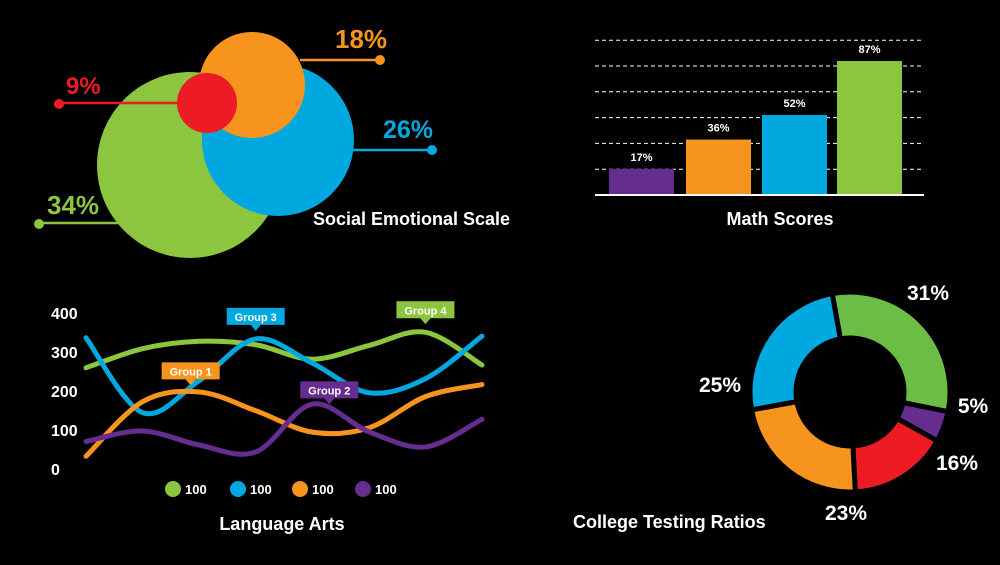  What do you see at coordinates (281, 524) in the screenshot?
I see `line-chart-title: Language Arts` at bounding box center [281, 524].